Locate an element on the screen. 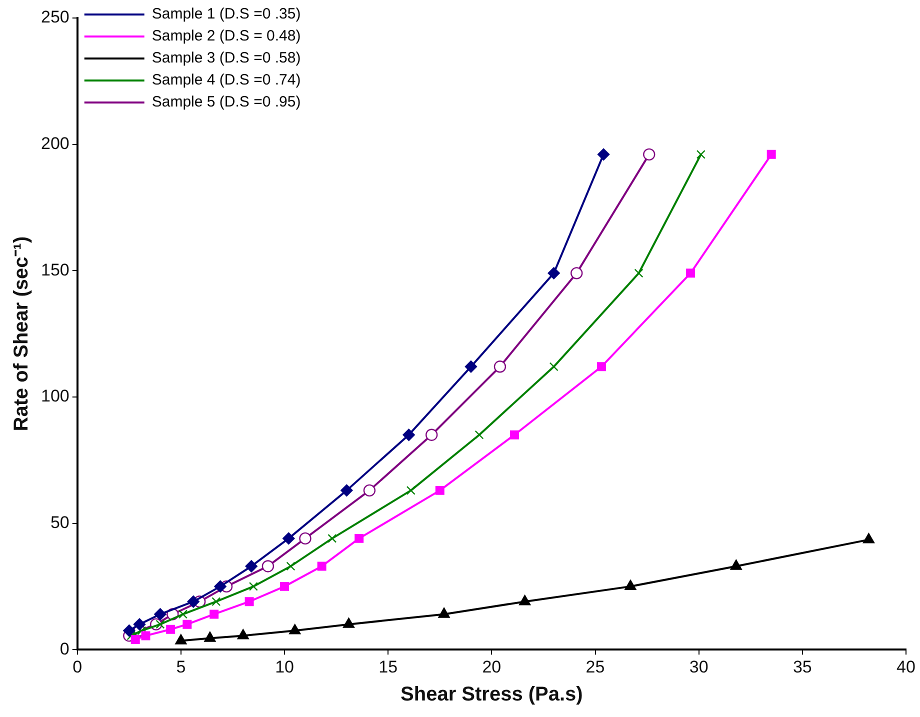  y-tick-label: 0 is located at coordinates (65, 648).